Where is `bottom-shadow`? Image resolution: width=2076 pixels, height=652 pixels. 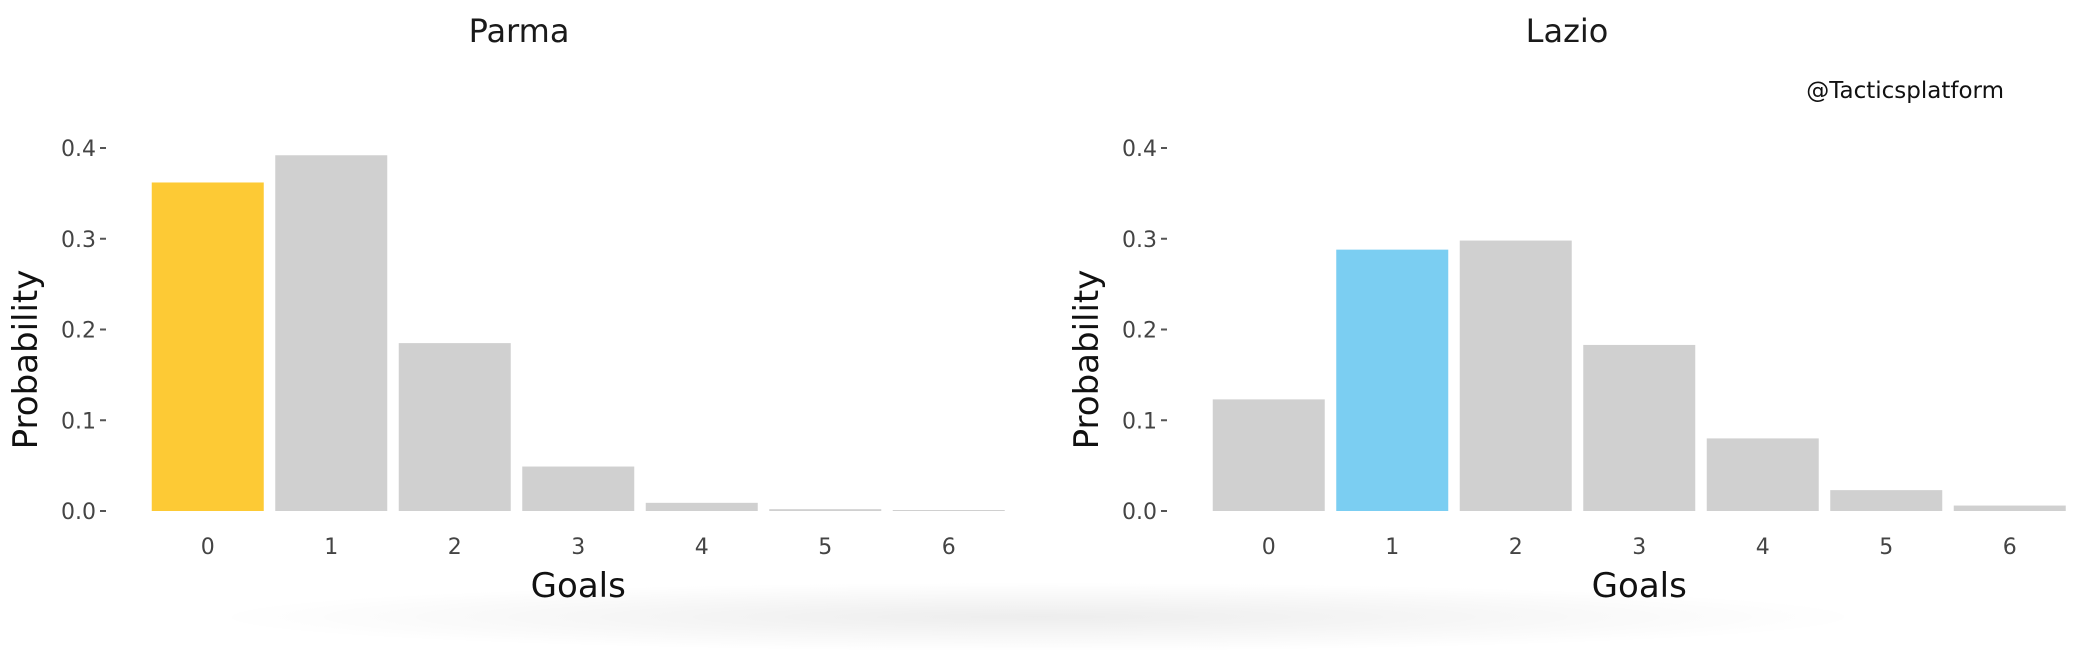
bottom-shadow is located at coordinates (1038, 617).